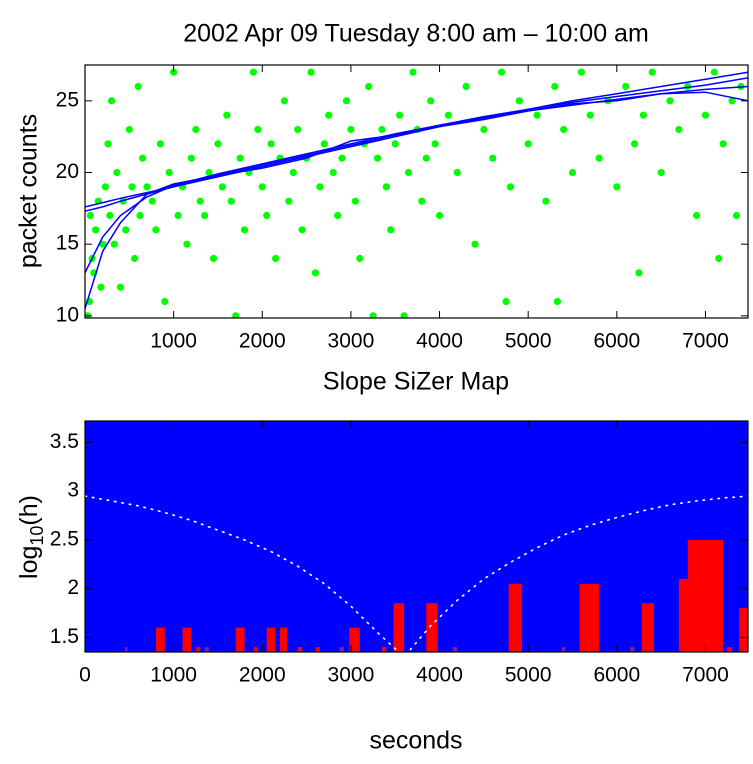  What do you see at coordinates (705, 341) in the screenshot?
I see `x-tick-label: 7000` at bounding box center [705, 341].